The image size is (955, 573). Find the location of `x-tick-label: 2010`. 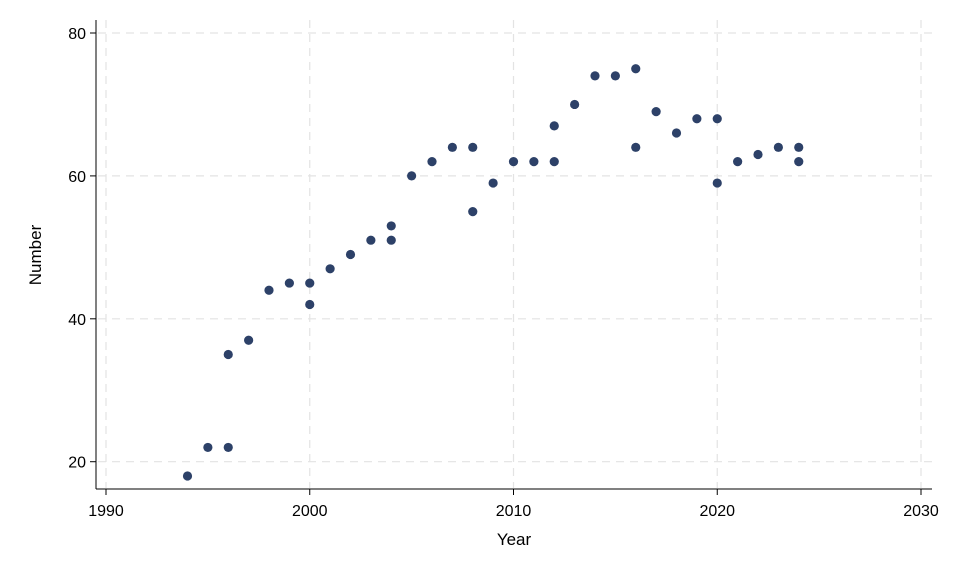

x-tick-label: 2010 is located at coordinates (514, 511).